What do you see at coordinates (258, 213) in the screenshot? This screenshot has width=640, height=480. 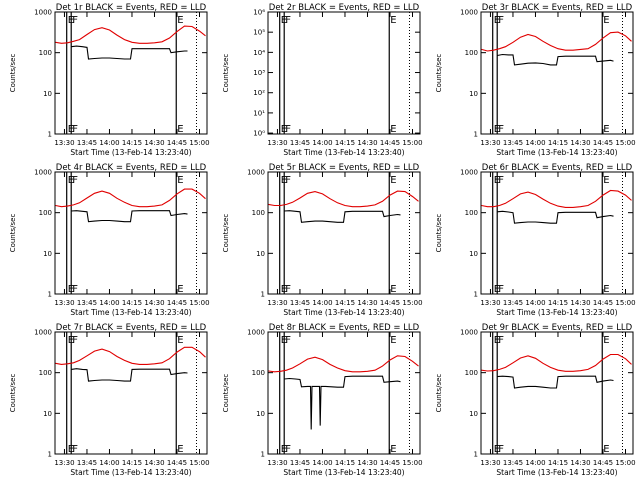 I see `y-tick-label: 100` at bounding box center [258, 213].